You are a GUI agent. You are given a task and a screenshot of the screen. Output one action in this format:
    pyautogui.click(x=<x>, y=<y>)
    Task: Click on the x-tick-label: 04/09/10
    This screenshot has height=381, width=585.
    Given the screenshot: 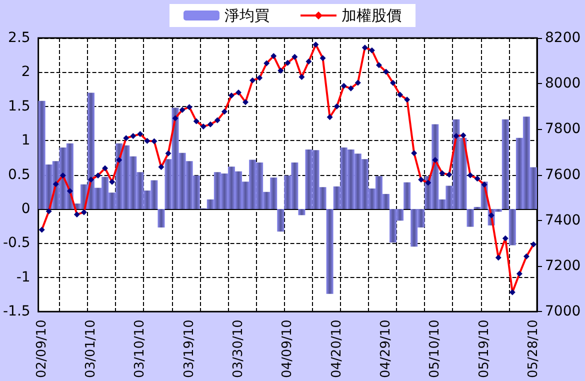 What is the action you would take?
    pyautogui.click(x=288, y=349)
    